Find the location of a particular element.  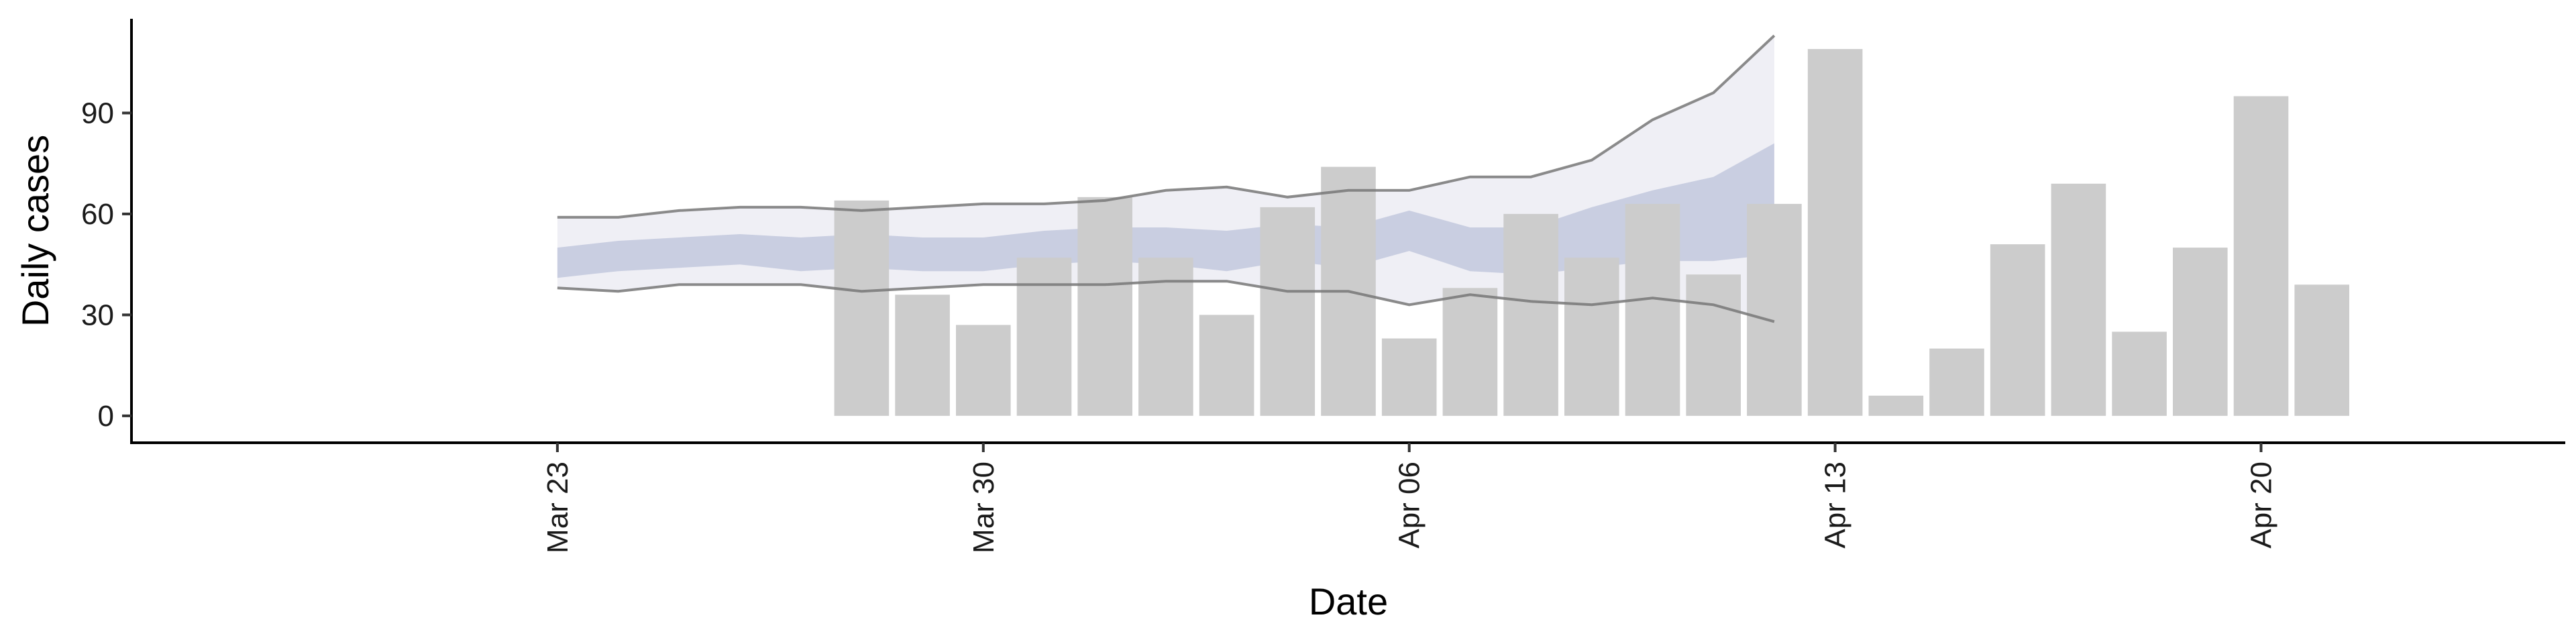

y-ticks: 0 30 60 90 is located at coordinates (106, 265).